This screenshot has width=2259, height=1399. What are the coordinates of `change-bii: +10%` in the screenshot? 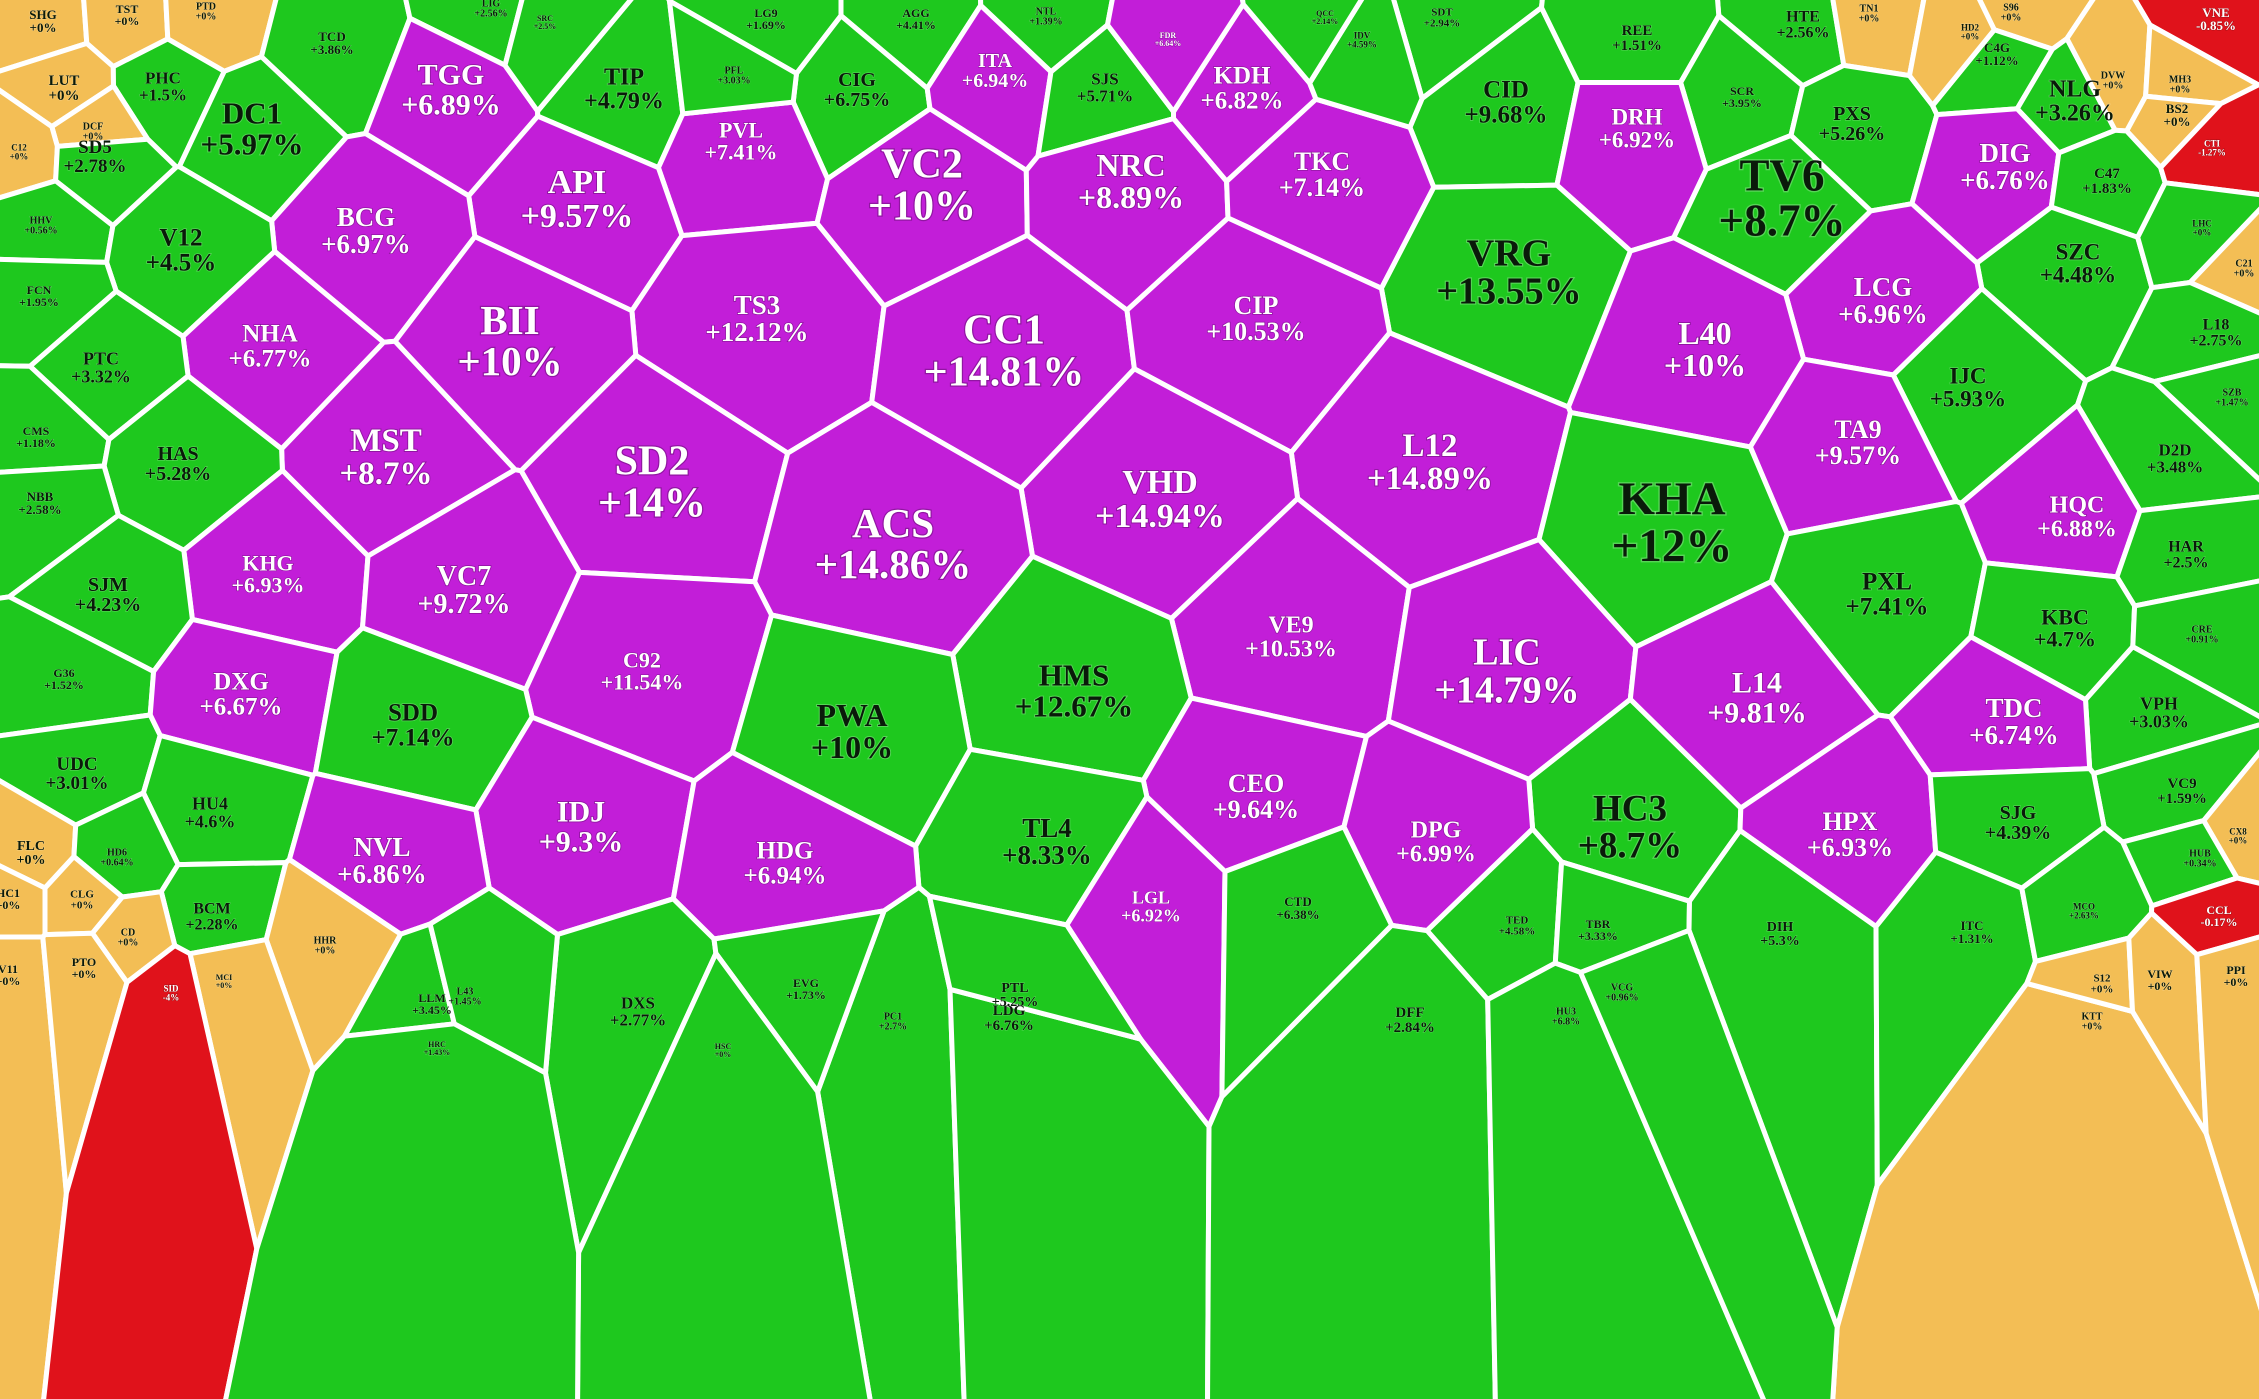 It's located at (509, 361).